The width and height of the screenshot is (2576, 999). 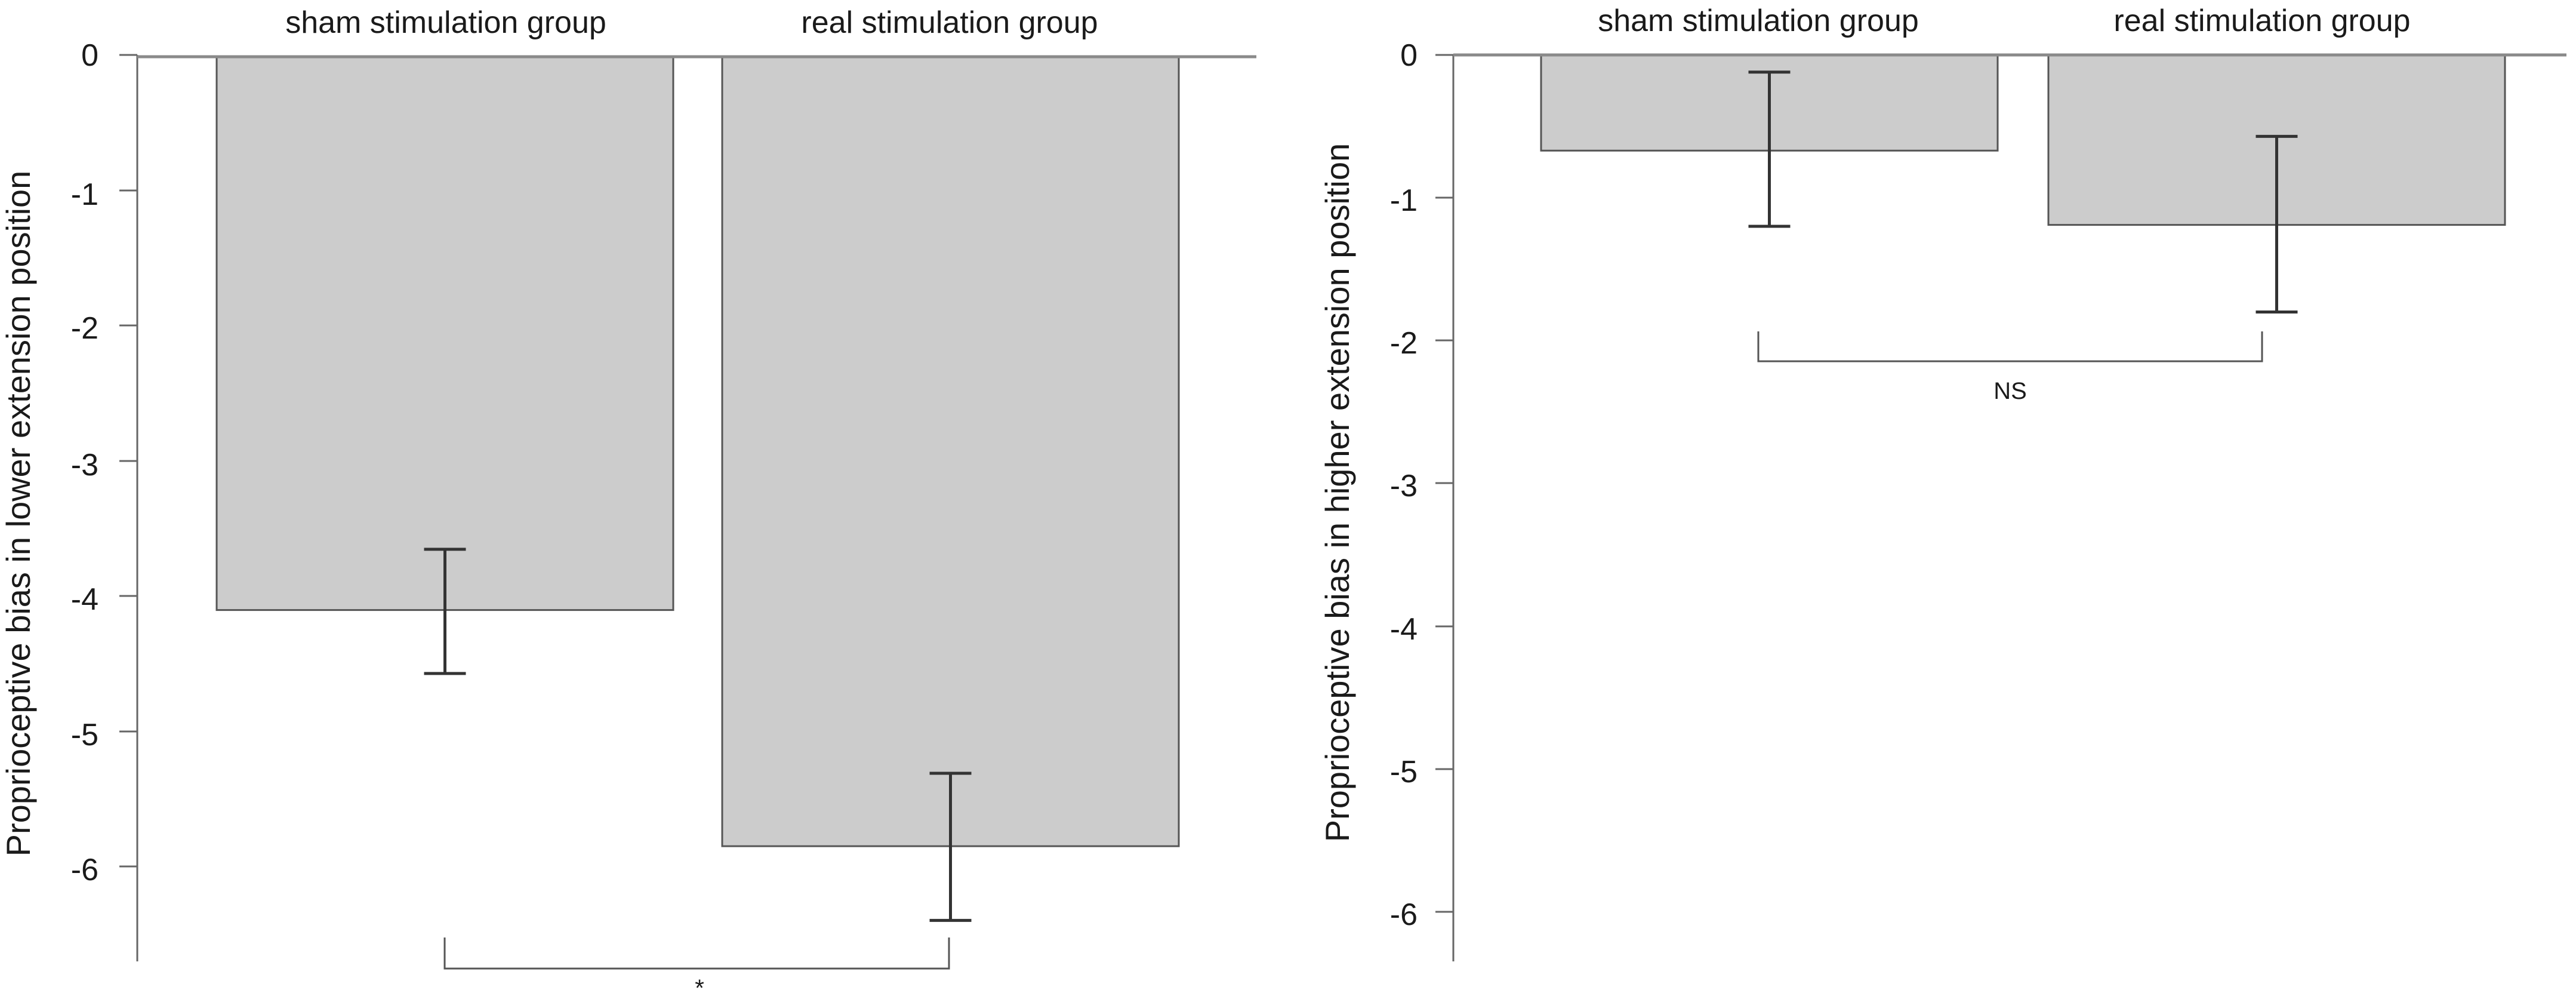 I want to click on significance-label: *, so click(x=699, y=986).